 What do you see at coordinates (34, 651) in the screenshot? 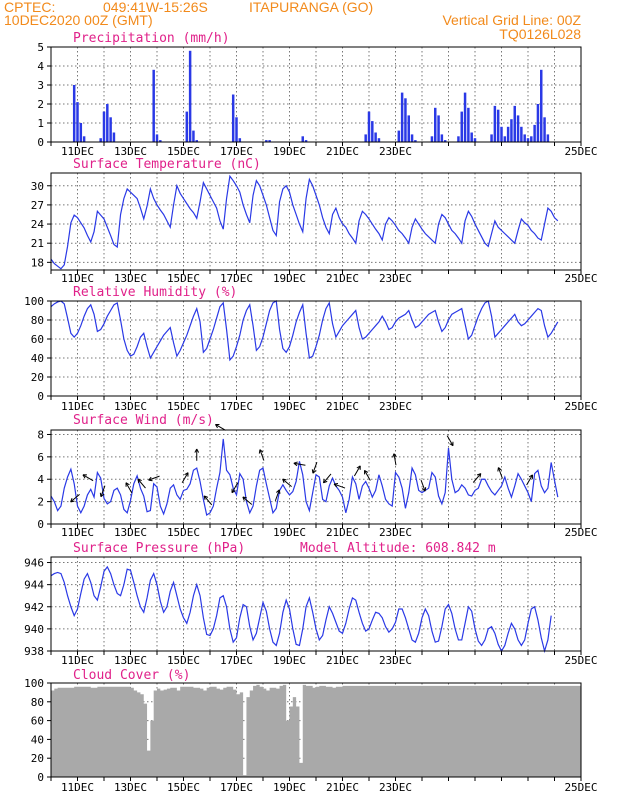
I see `y-tick-label: 938` at bounding box center [34, 651].